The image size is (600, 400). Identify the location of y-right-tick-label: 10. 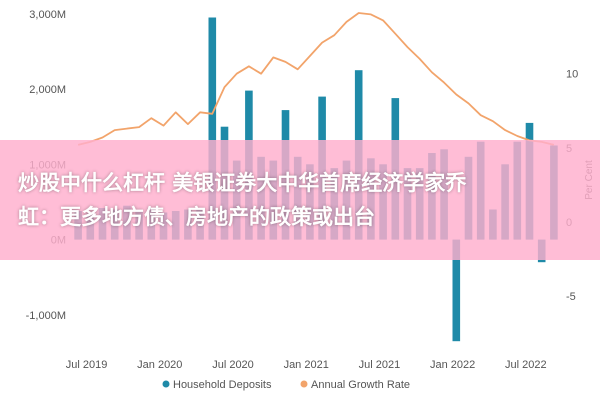
(572, 75).